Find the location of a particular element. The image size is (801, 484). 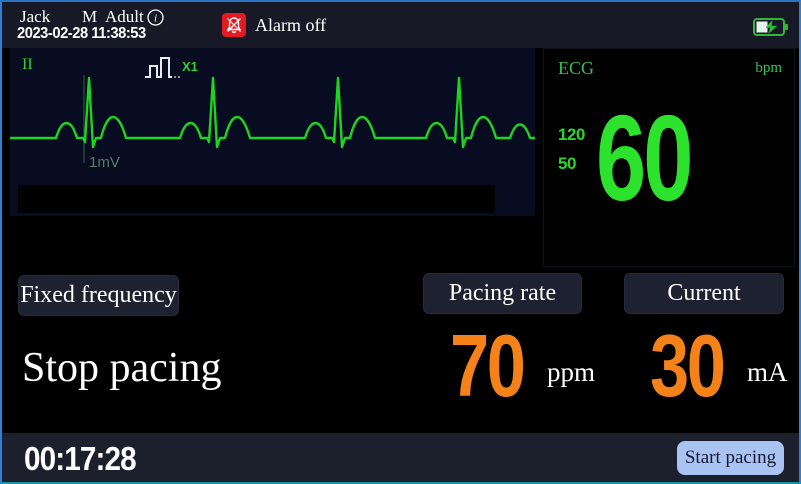

pacing-status-label: Stop pacing is located at coordinates (122, 368).